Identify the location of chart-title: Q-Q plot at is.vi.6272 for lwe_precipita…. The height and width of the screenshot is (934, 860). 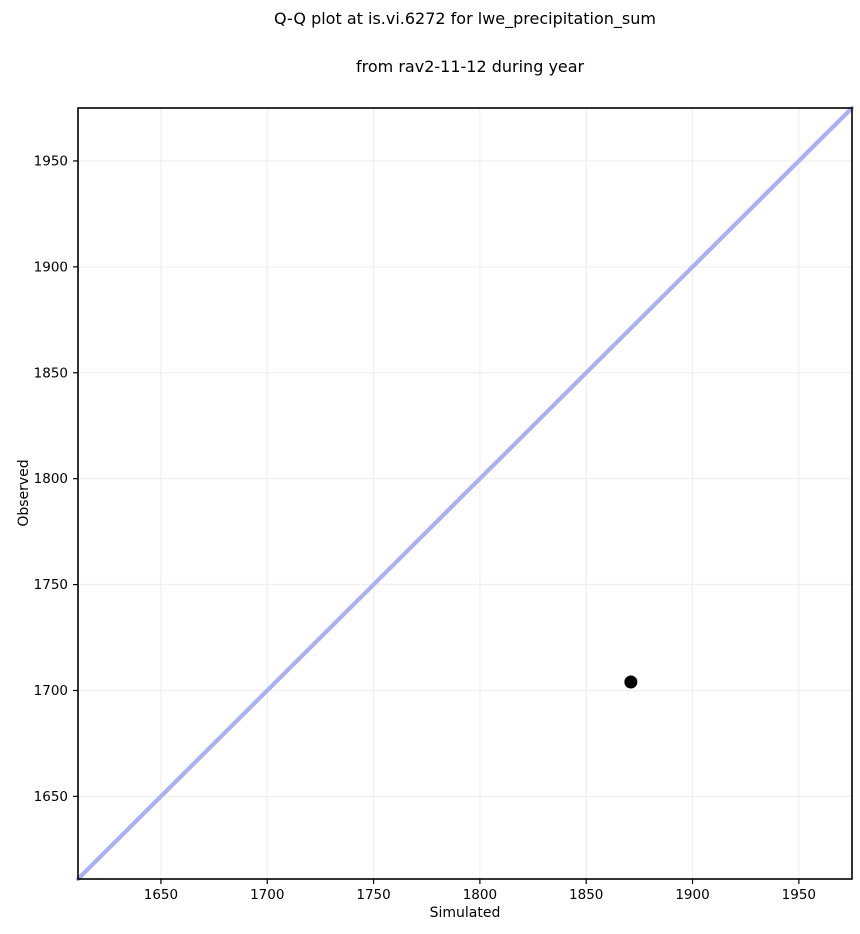
(465, 43).